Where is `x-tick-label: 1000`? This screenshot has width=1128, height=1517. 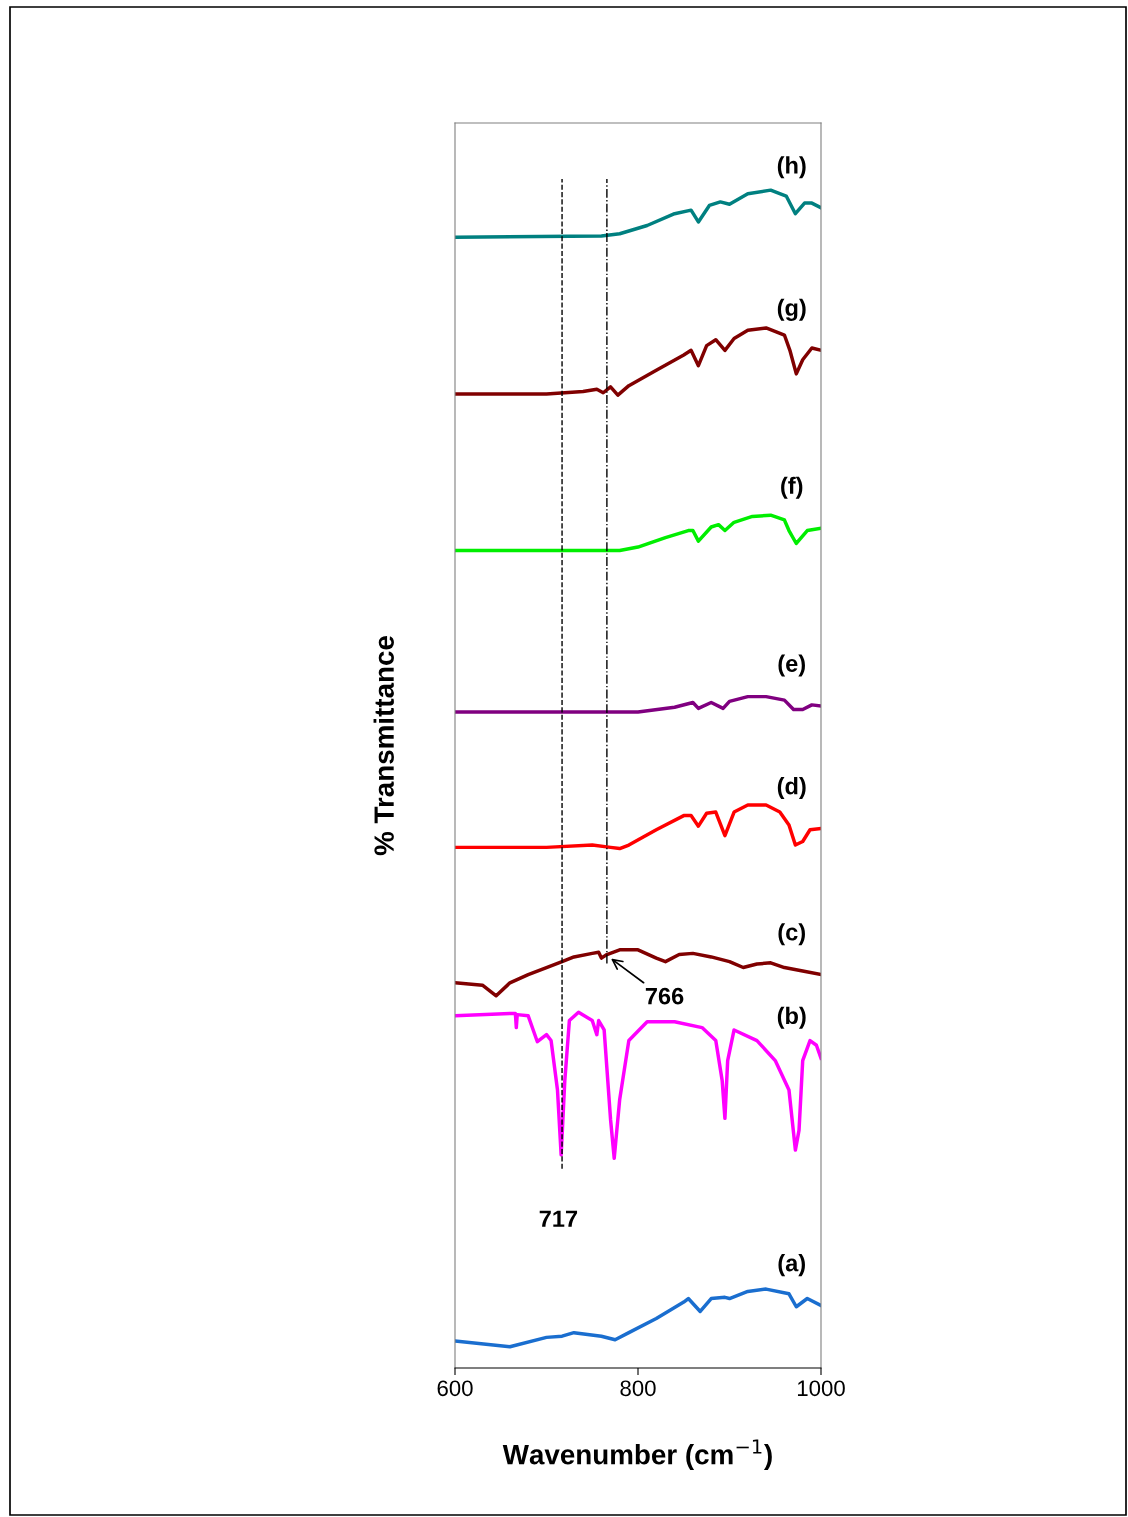
x-tick-label: 1000 is located at coordinates (821, 1388).